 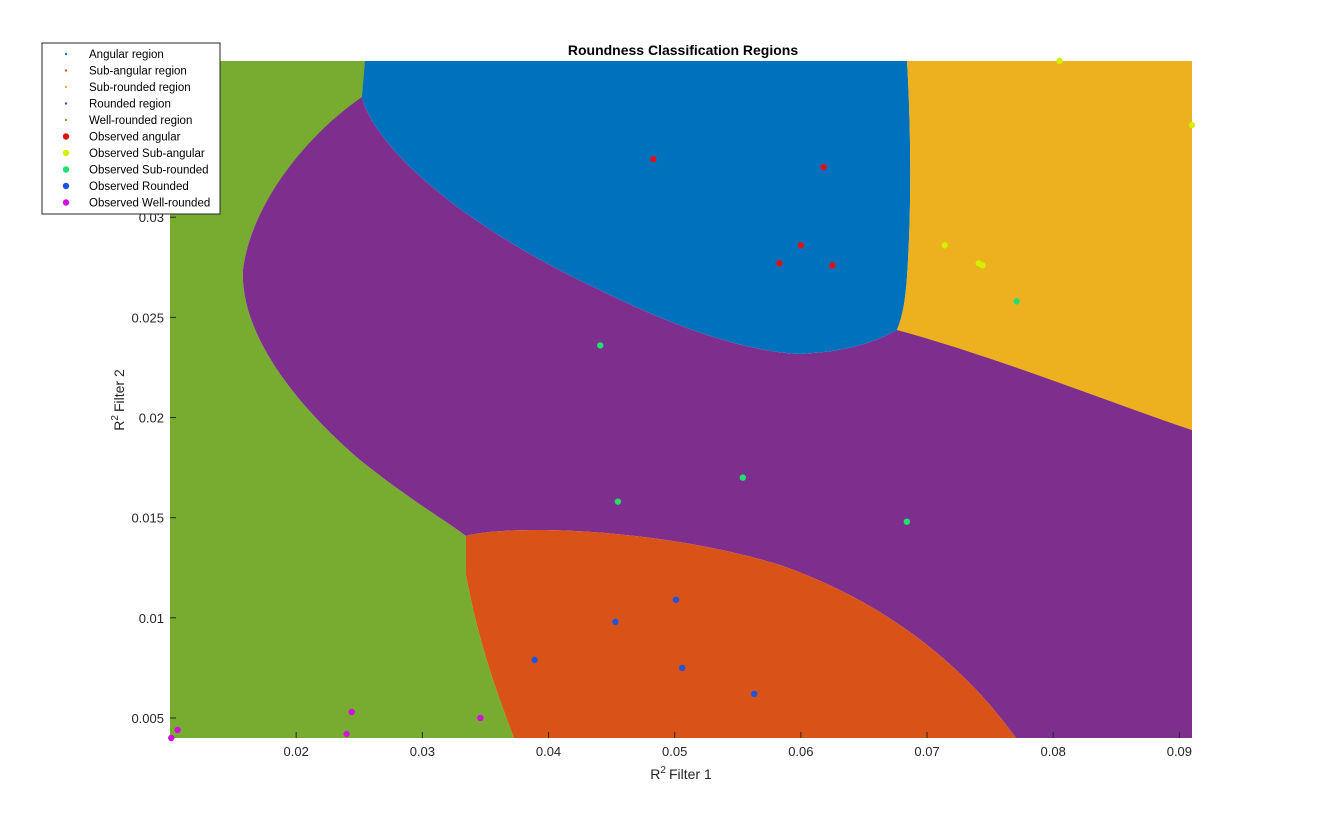 I want to click on x-tick-label: 0.06, so click(x=800, y=751).